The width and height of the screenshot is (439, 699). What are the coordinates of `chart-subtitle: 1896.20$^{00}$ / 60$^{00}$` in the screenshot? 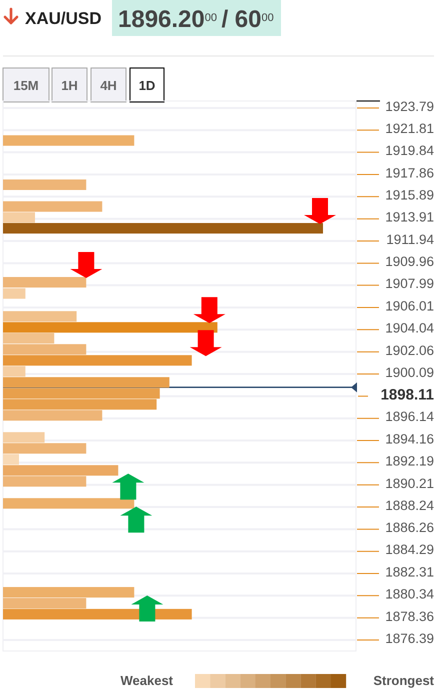 It's located at (196, 19).